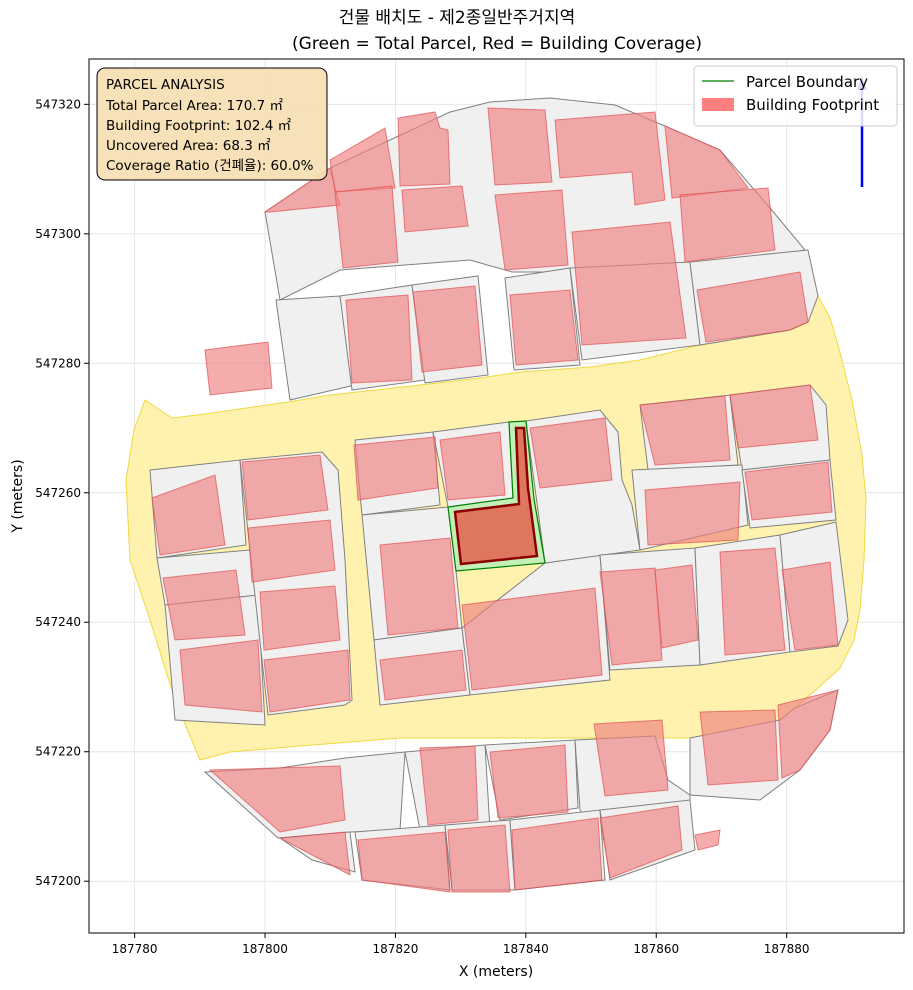 Image resolution: width=913 pixels, height=990 pixels. Describe the element at coordinates (165, 85) in the screenshot. I see `info-heading: PARCEL ANALYSIS` at that location.